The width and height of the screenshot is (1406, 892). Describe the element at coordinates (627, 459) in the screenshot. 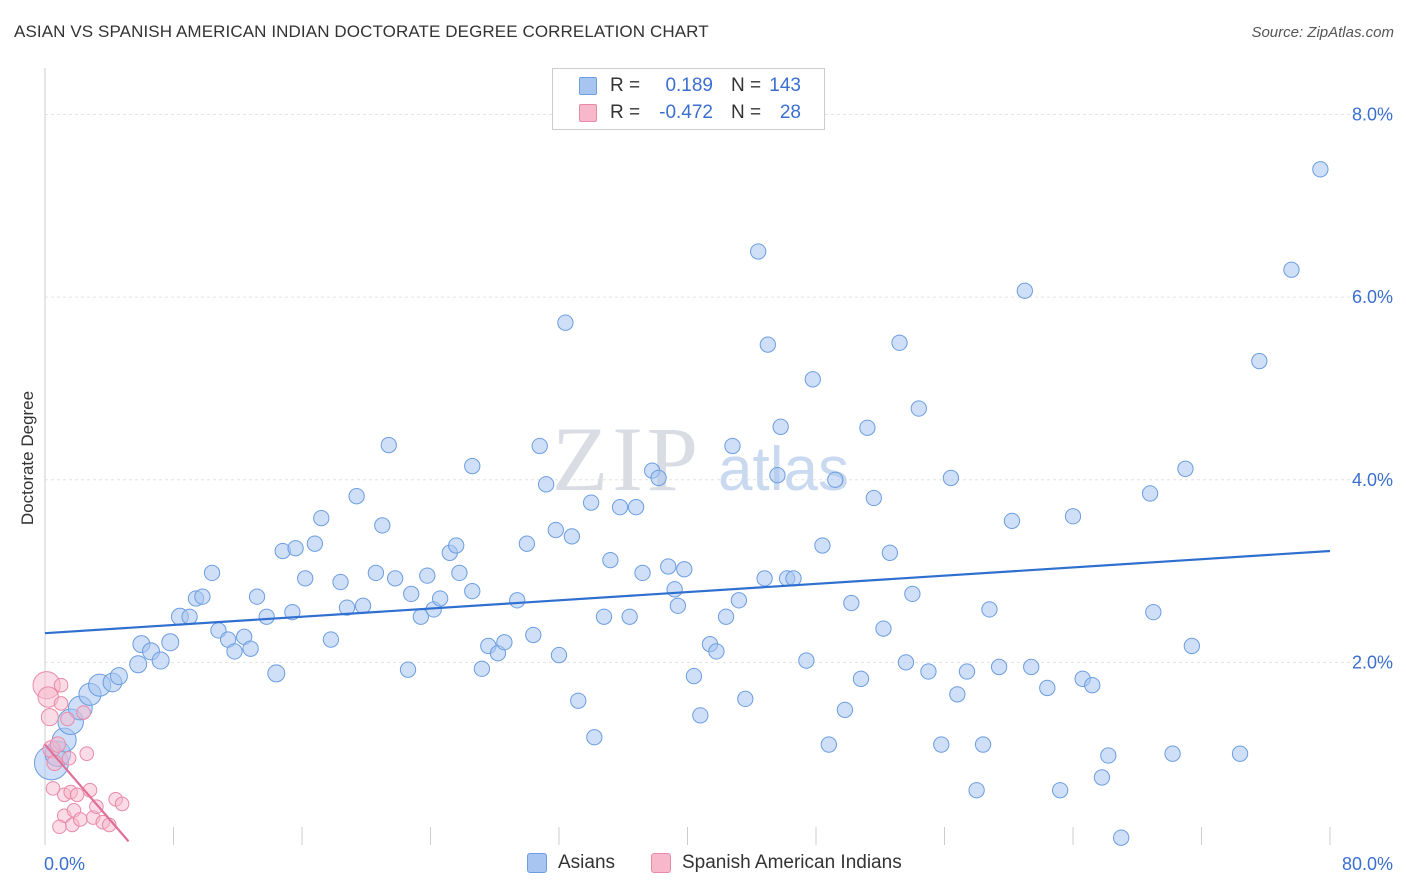

I see `watermark-zip: ZIP` at that location.